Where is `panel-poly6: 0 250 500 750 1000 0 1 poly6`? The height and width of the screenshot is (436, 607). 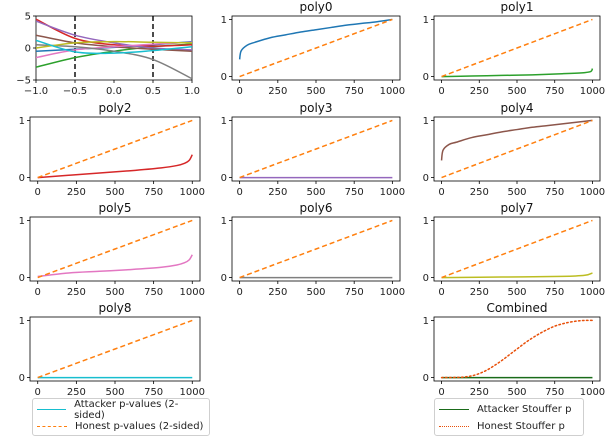 panel-poly6: 0 250 500 750 1000 0 1 poly6 is located at coordinates (313, 249).